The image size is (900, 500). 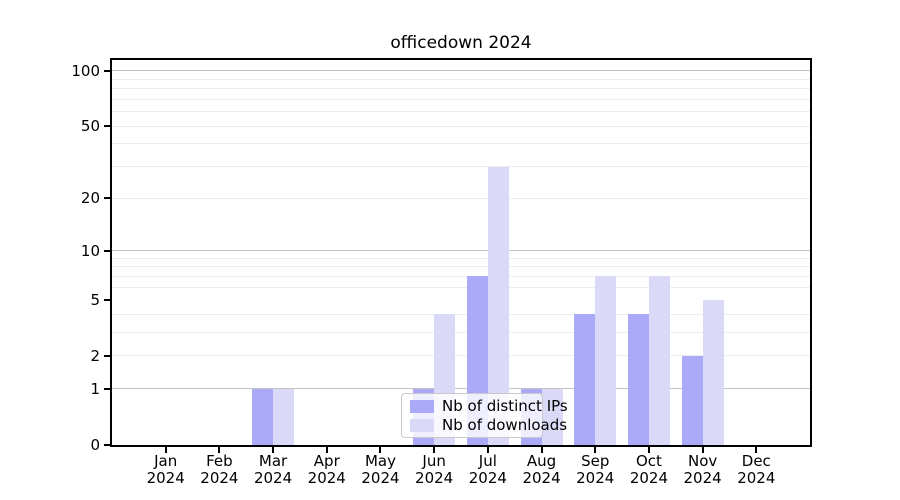 What do you see at coordinates (422, 406) in the screenshot?
I see `legend-swatch-distinct-ips-icon` at bounding box center [422, 406].